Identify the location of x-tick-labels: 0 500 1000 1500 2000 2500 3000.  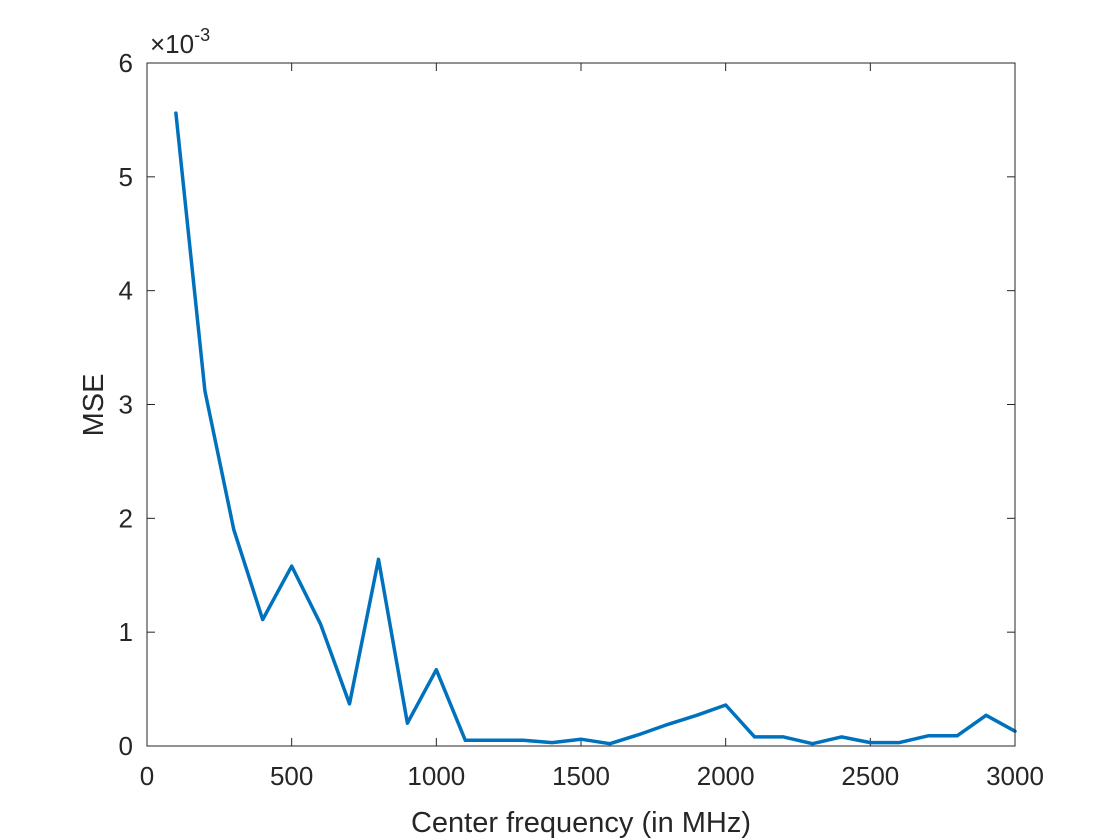
(592, 776).